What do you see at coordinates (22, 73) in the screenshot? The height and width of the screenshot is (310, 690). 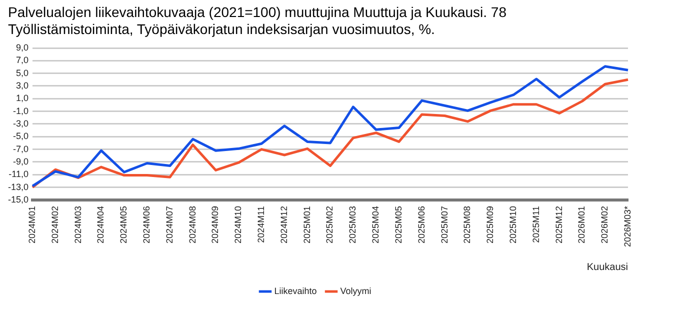 I see `y-tick-label: 5,0` at bounding box center [22, 73].